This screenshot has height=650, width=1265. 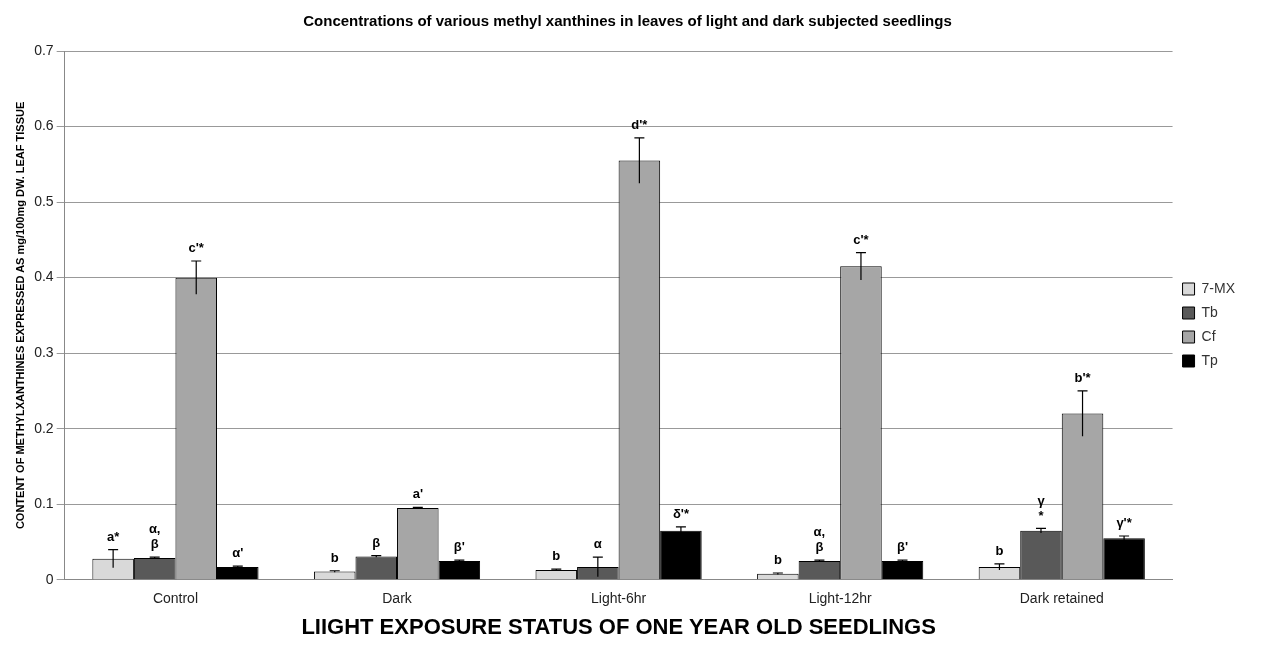 What do you see at coordinates (681, 513) in the screenshot?
I see `data-label: δ'*` at bounding box center [681, 513].